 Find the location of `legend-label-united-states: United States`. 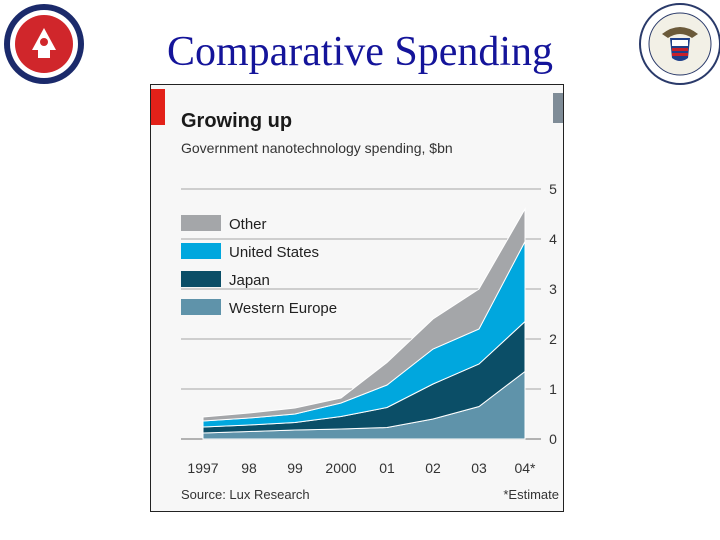

legend-label-united-states: United States is located at coordinates (274, 252).